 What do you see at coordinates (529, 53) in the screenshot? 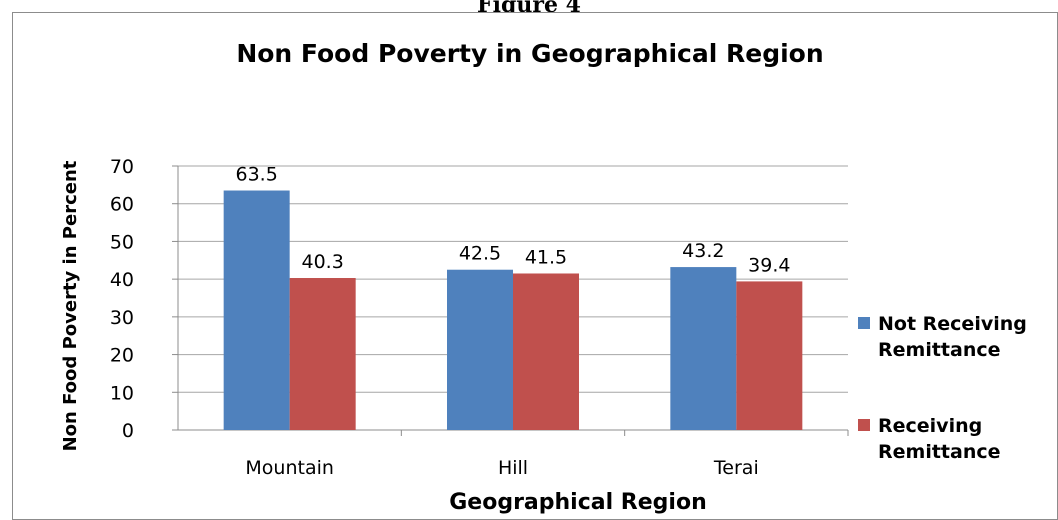
I see `chart-title: Non Food Poverty in Geographical Region` at bounding box center [529, 53].